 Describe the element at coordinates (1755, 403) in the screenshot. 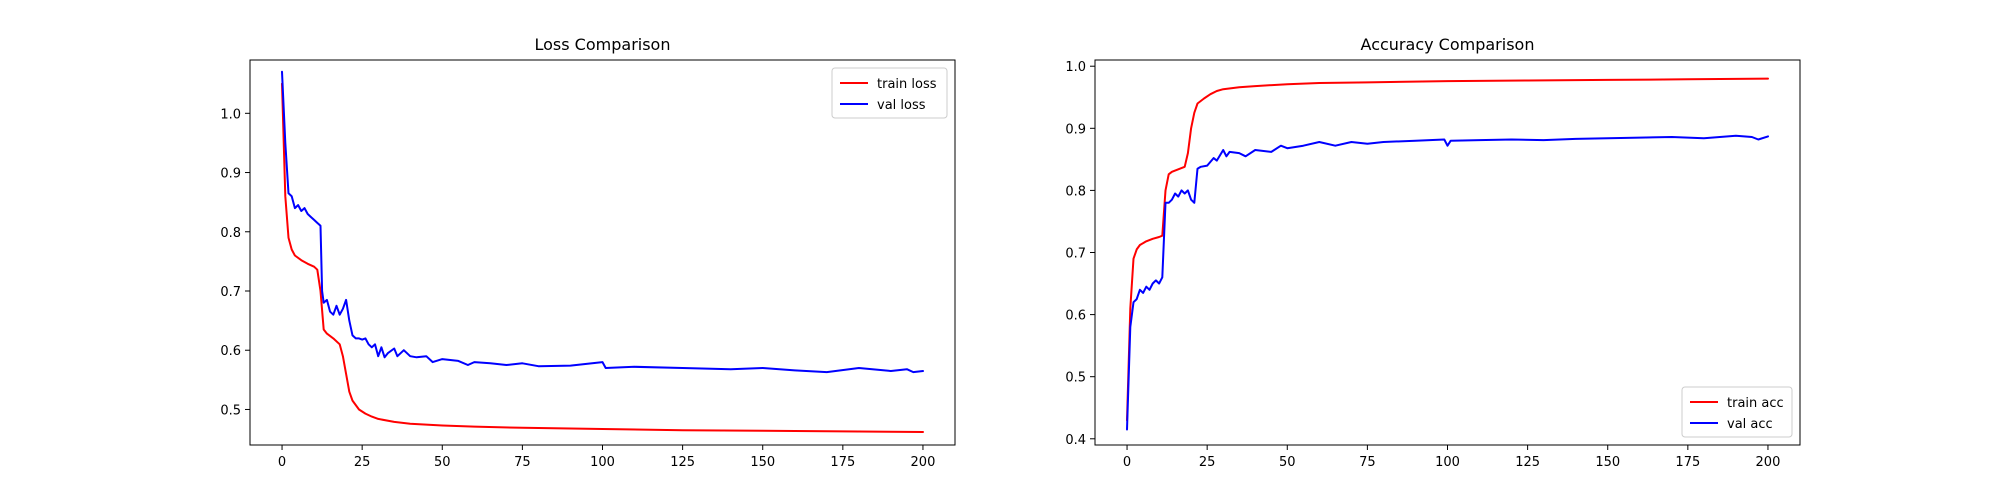

I see `legend-label: train acc` at that location.